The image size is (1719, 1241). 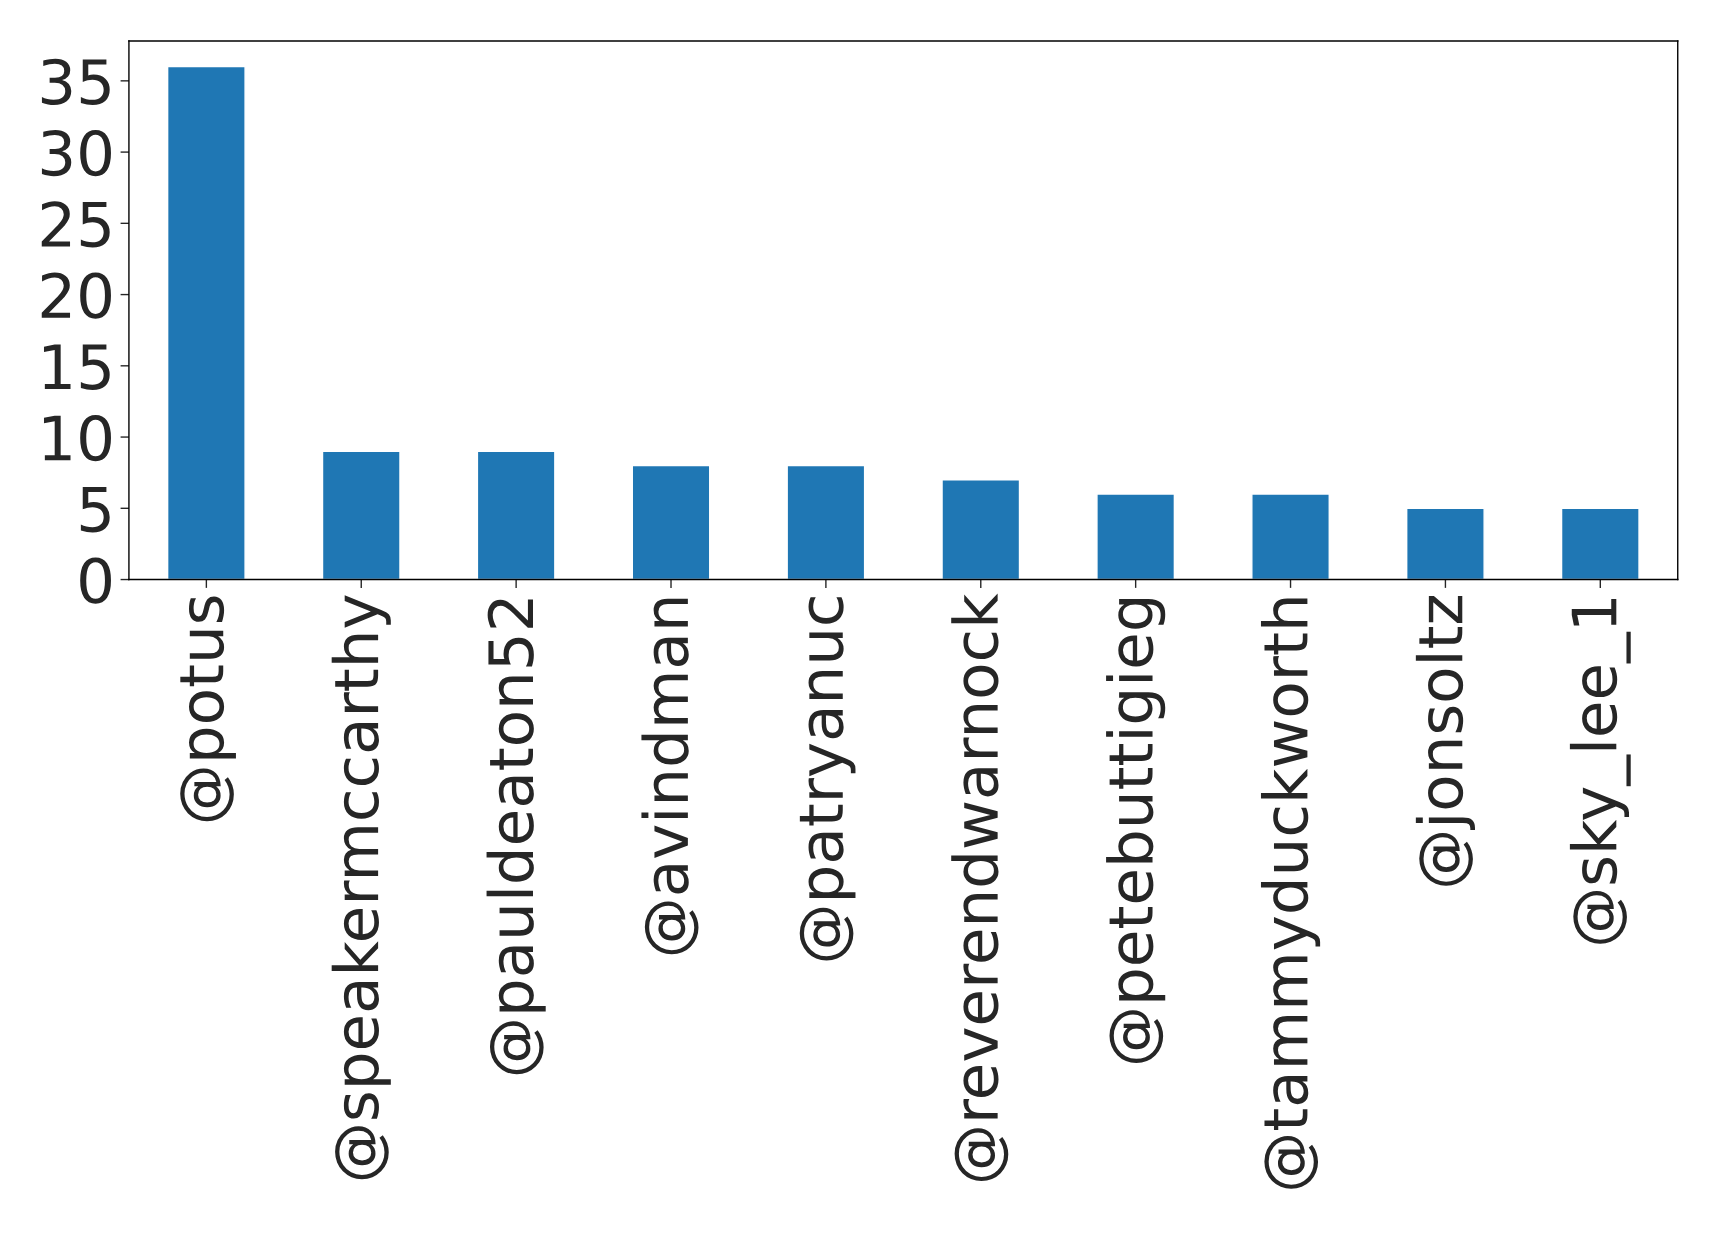 I want to click on x-tick-label: @pauldeaton52, so click(x=516, y=837).